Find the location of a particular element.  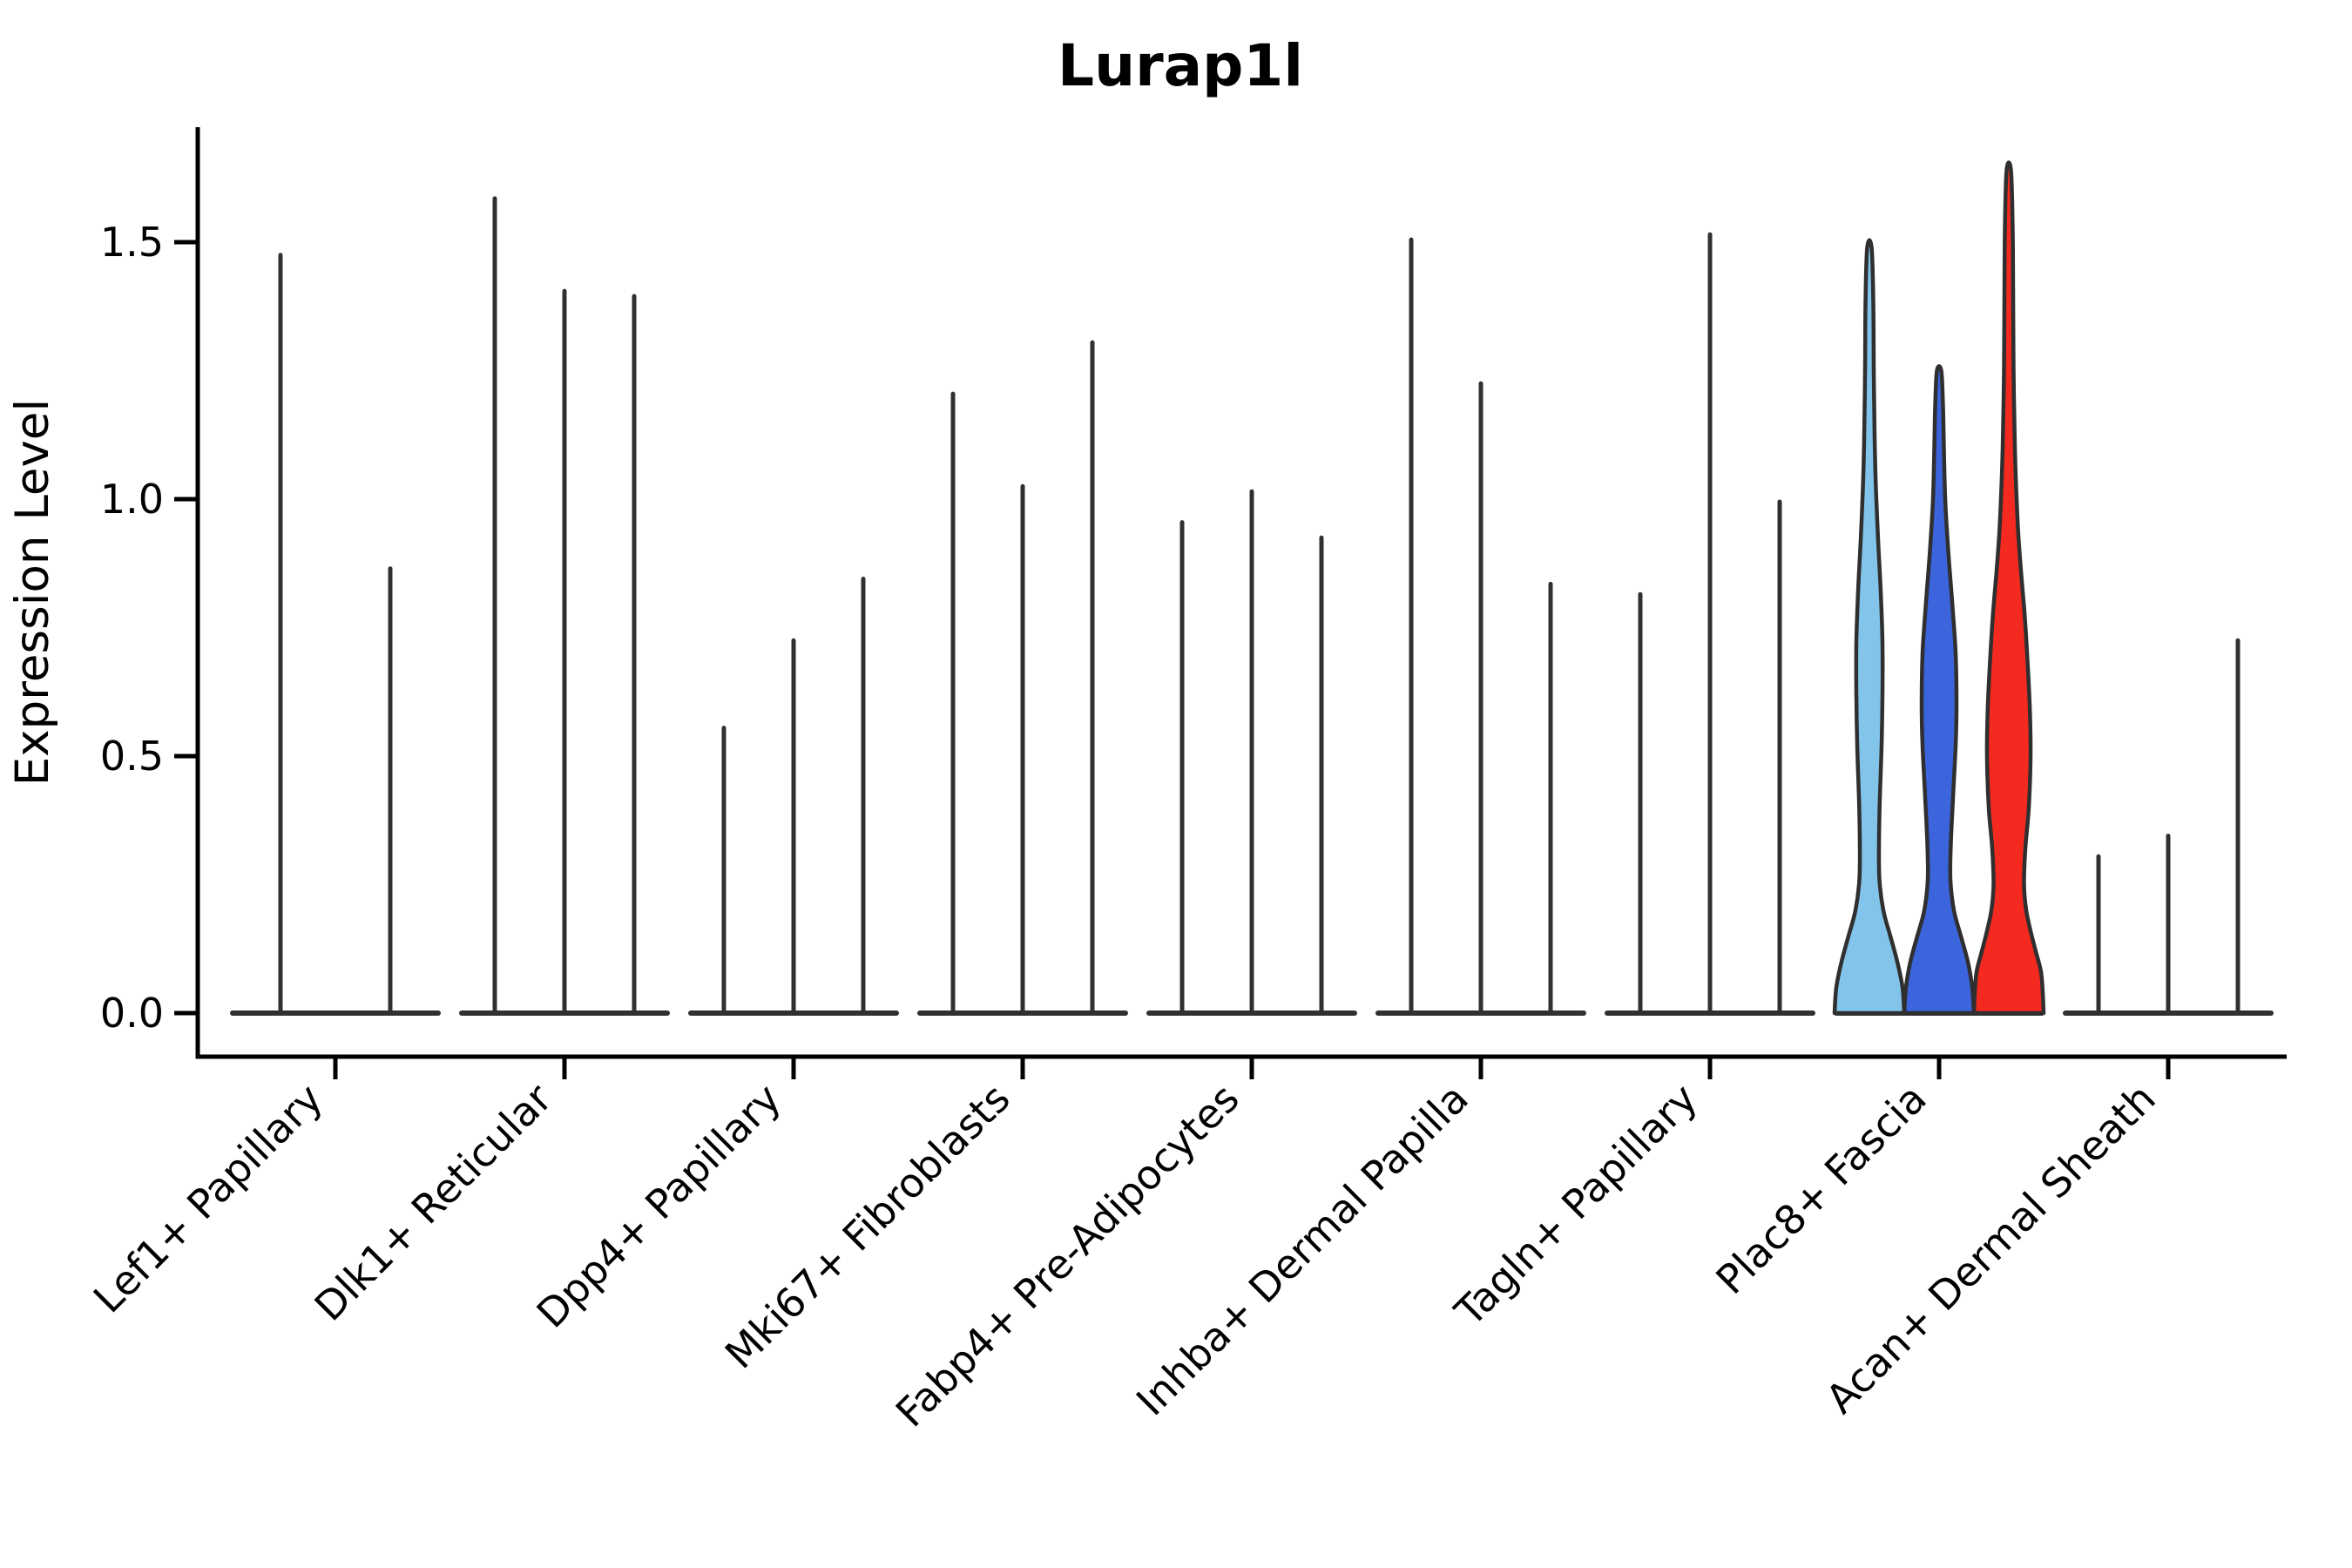

y-axis-label: Expression Level is located at coordinates (32, 592).